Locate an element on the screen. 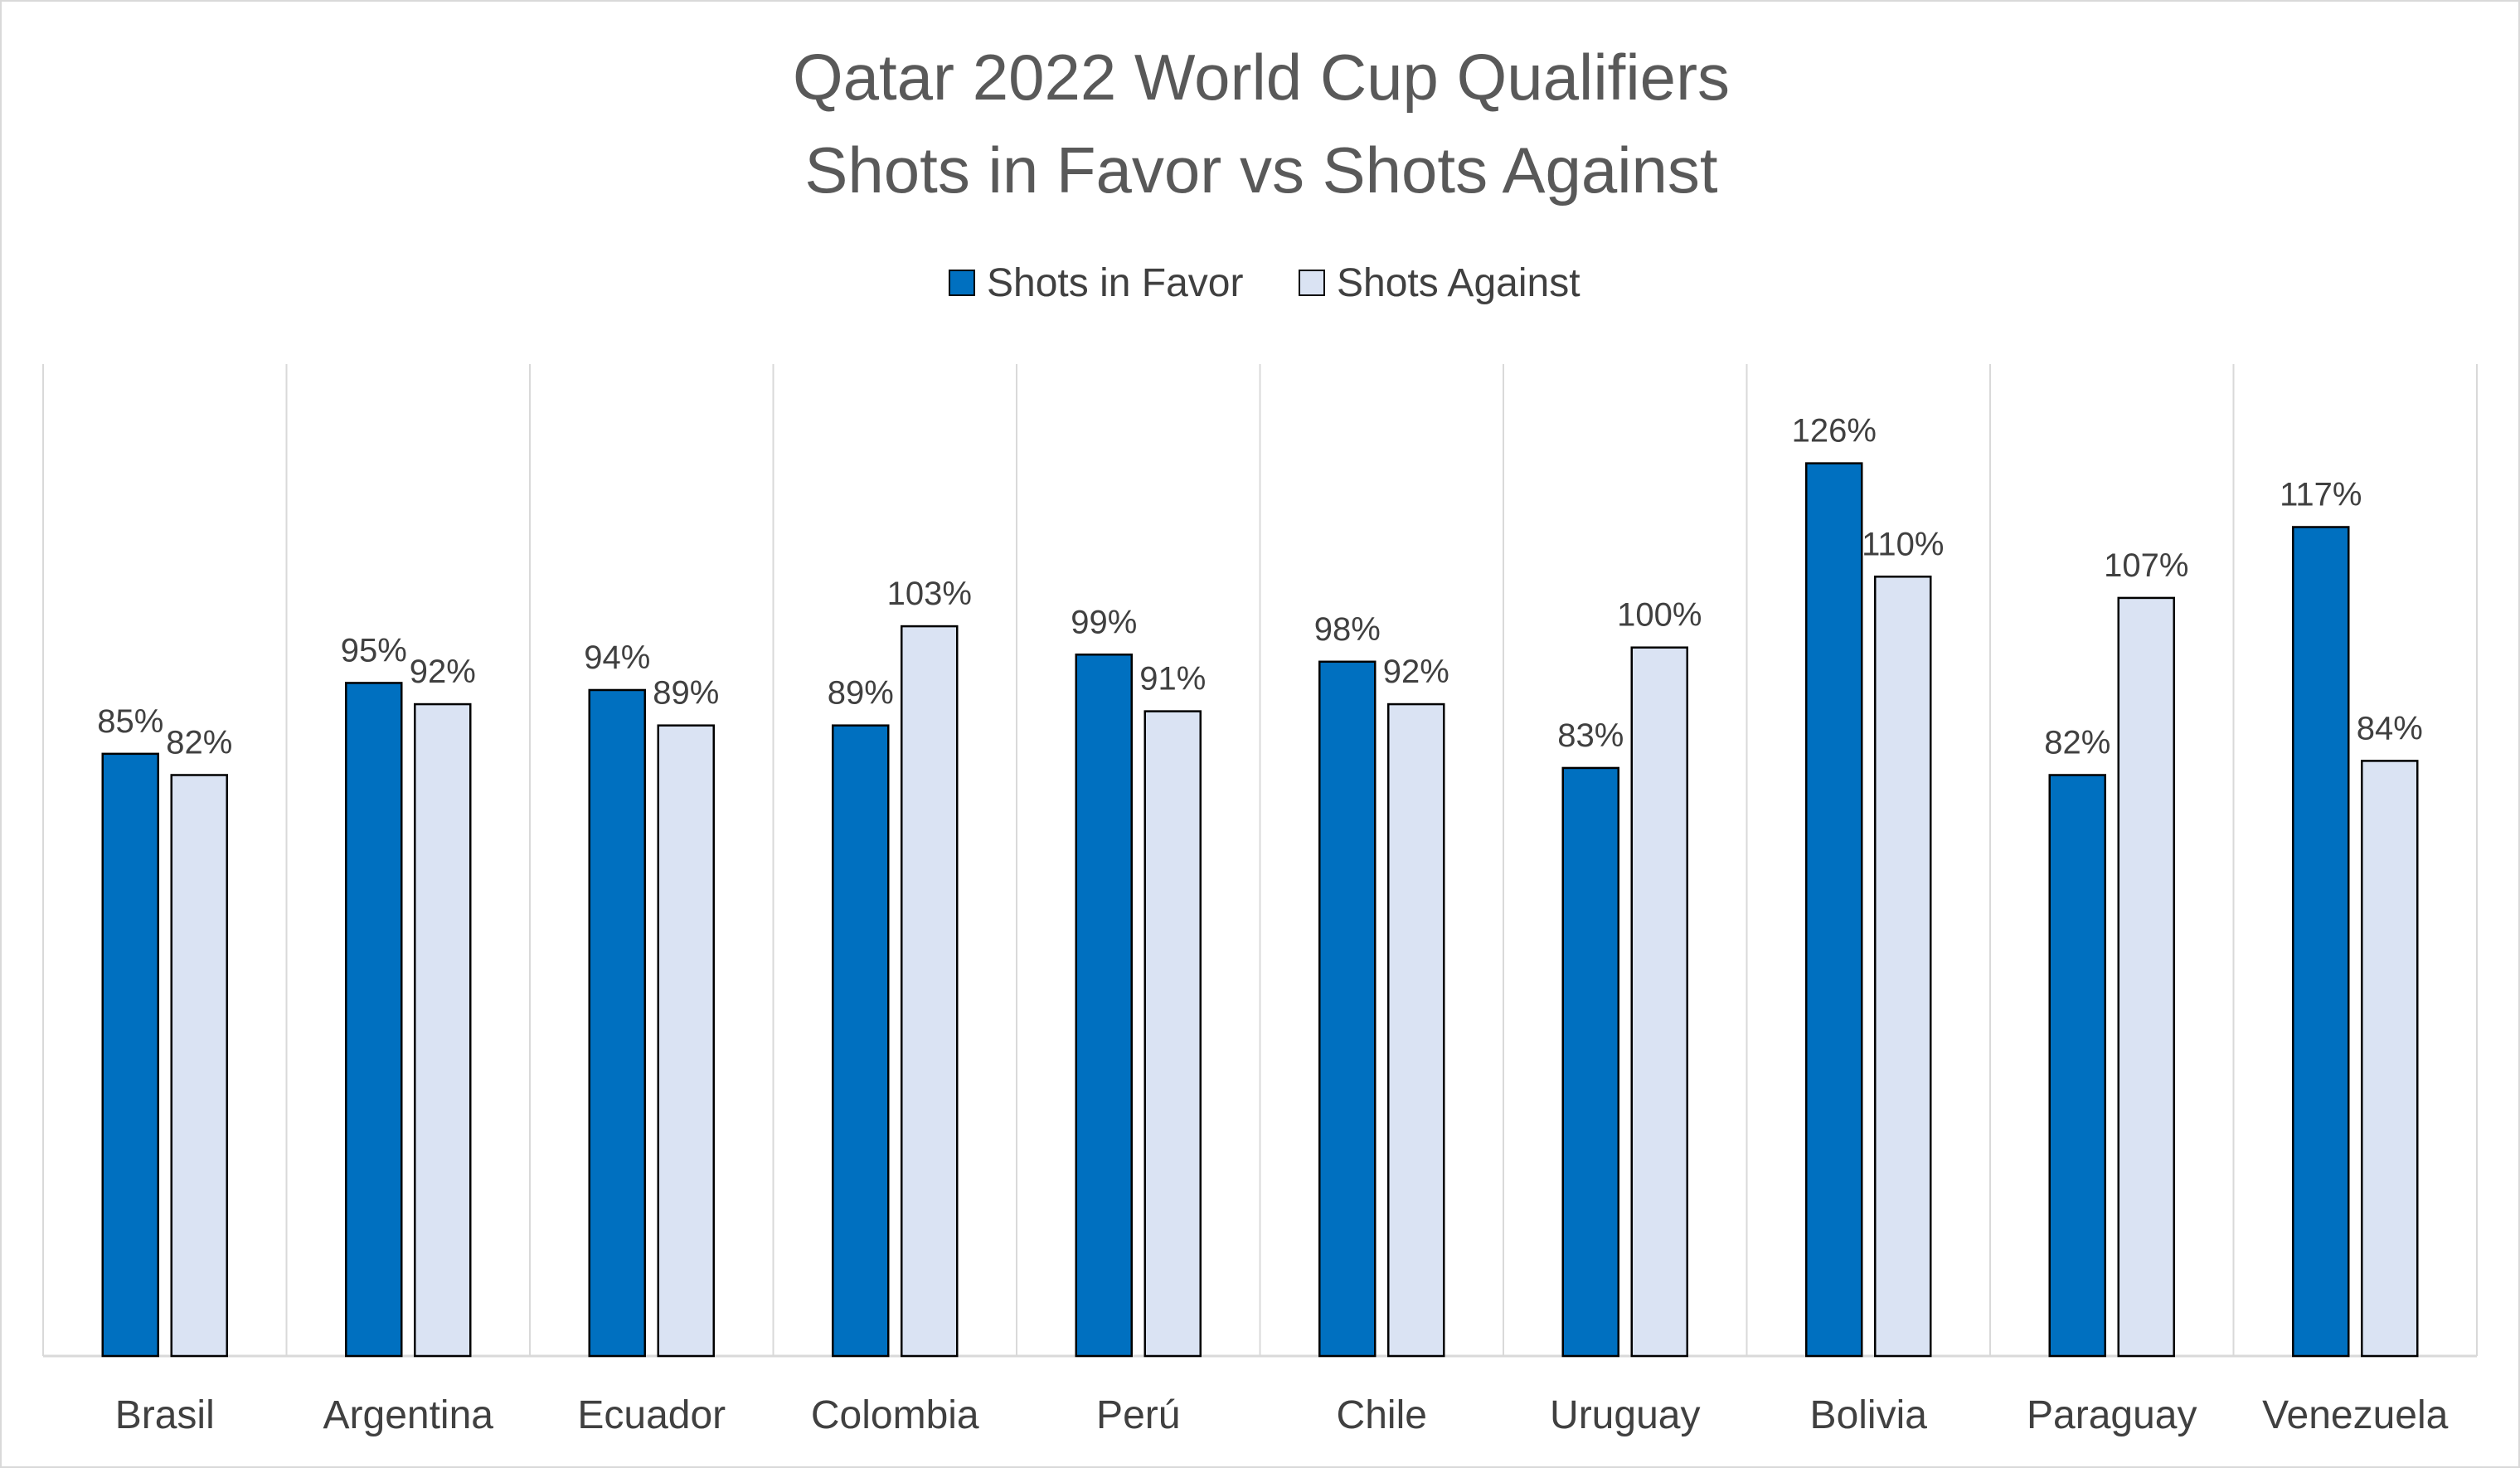 The image size is (2520, 1468). legend-label-shots-against: Shots Against is located at coordinates (1458, 283).